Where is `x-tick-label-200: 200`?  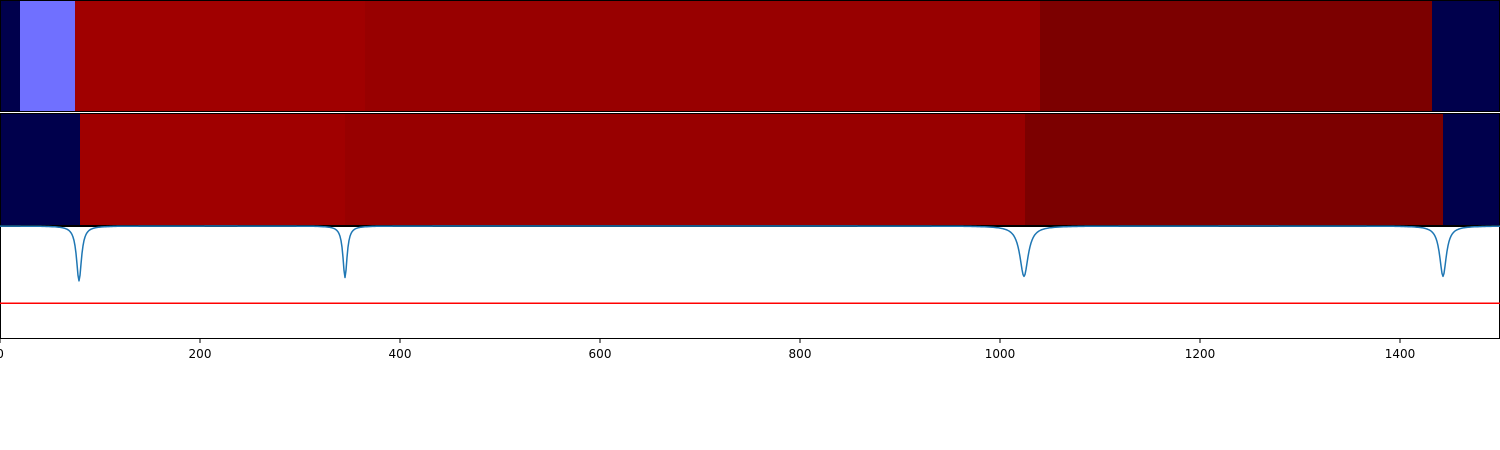 x-tick-label-200: 200 is located at coordinates (200, 354).